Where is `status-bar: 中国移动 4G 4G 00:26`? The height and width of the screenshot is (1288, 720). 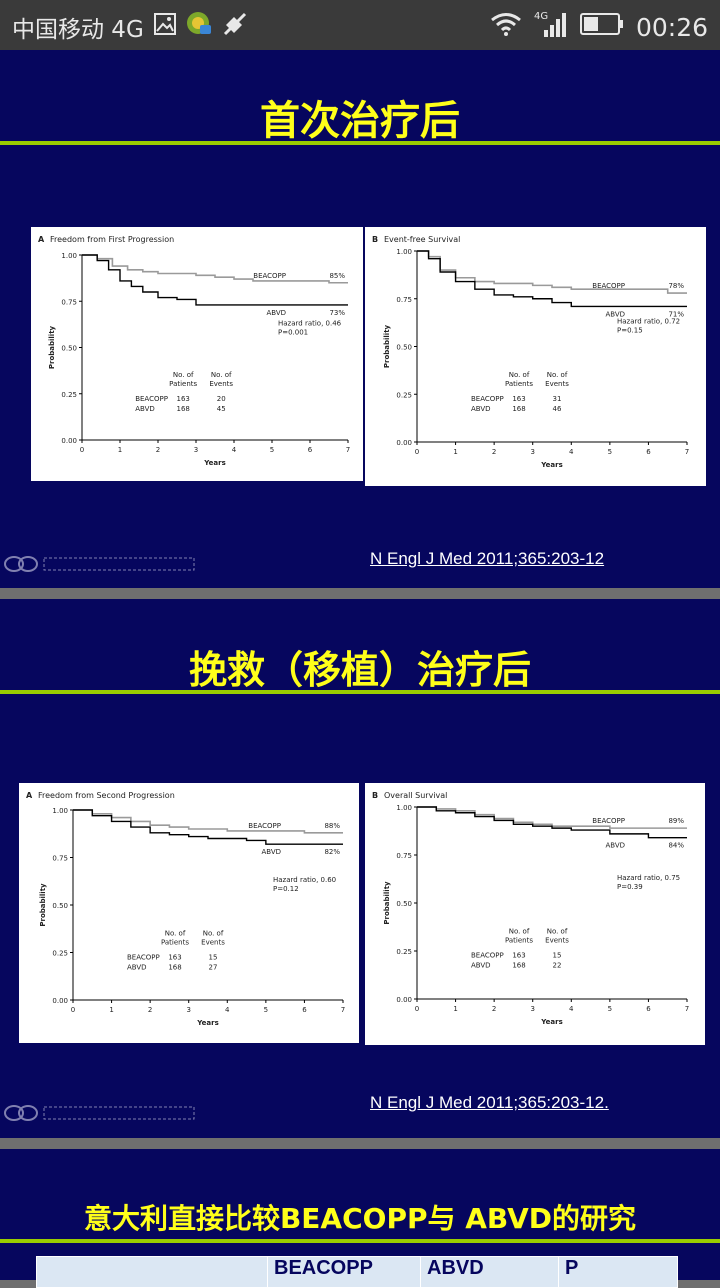
status-bar: 中国移动 4G 4G 00:26 is located at coordinates (360, 25).